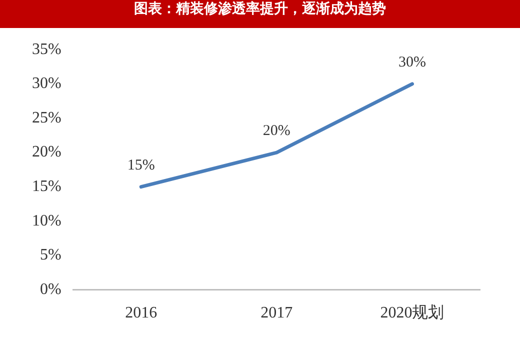  What do you see at coordinates (47, 221) in the screenshot?
I see `y-tick-label: 10%` at bounding box center [47, 221].